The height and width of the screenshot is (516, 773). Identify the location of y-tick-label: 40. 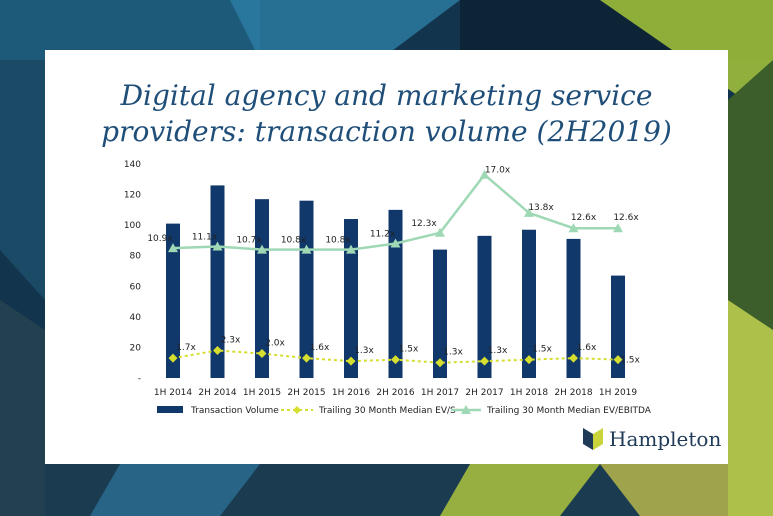
(136, 318).